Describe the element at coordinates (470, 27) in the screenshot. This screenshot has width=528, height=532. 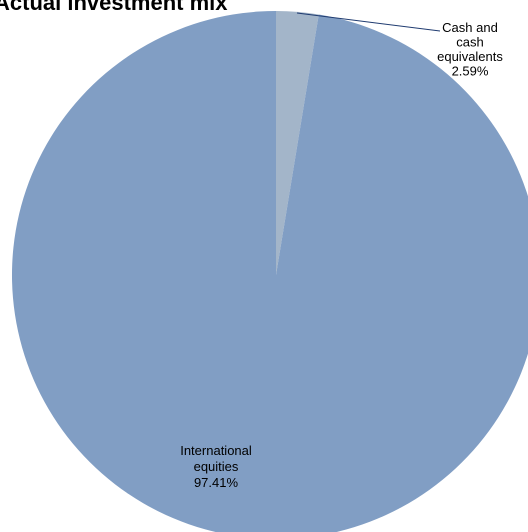
I see `data-label-line: Cash and` at that location.